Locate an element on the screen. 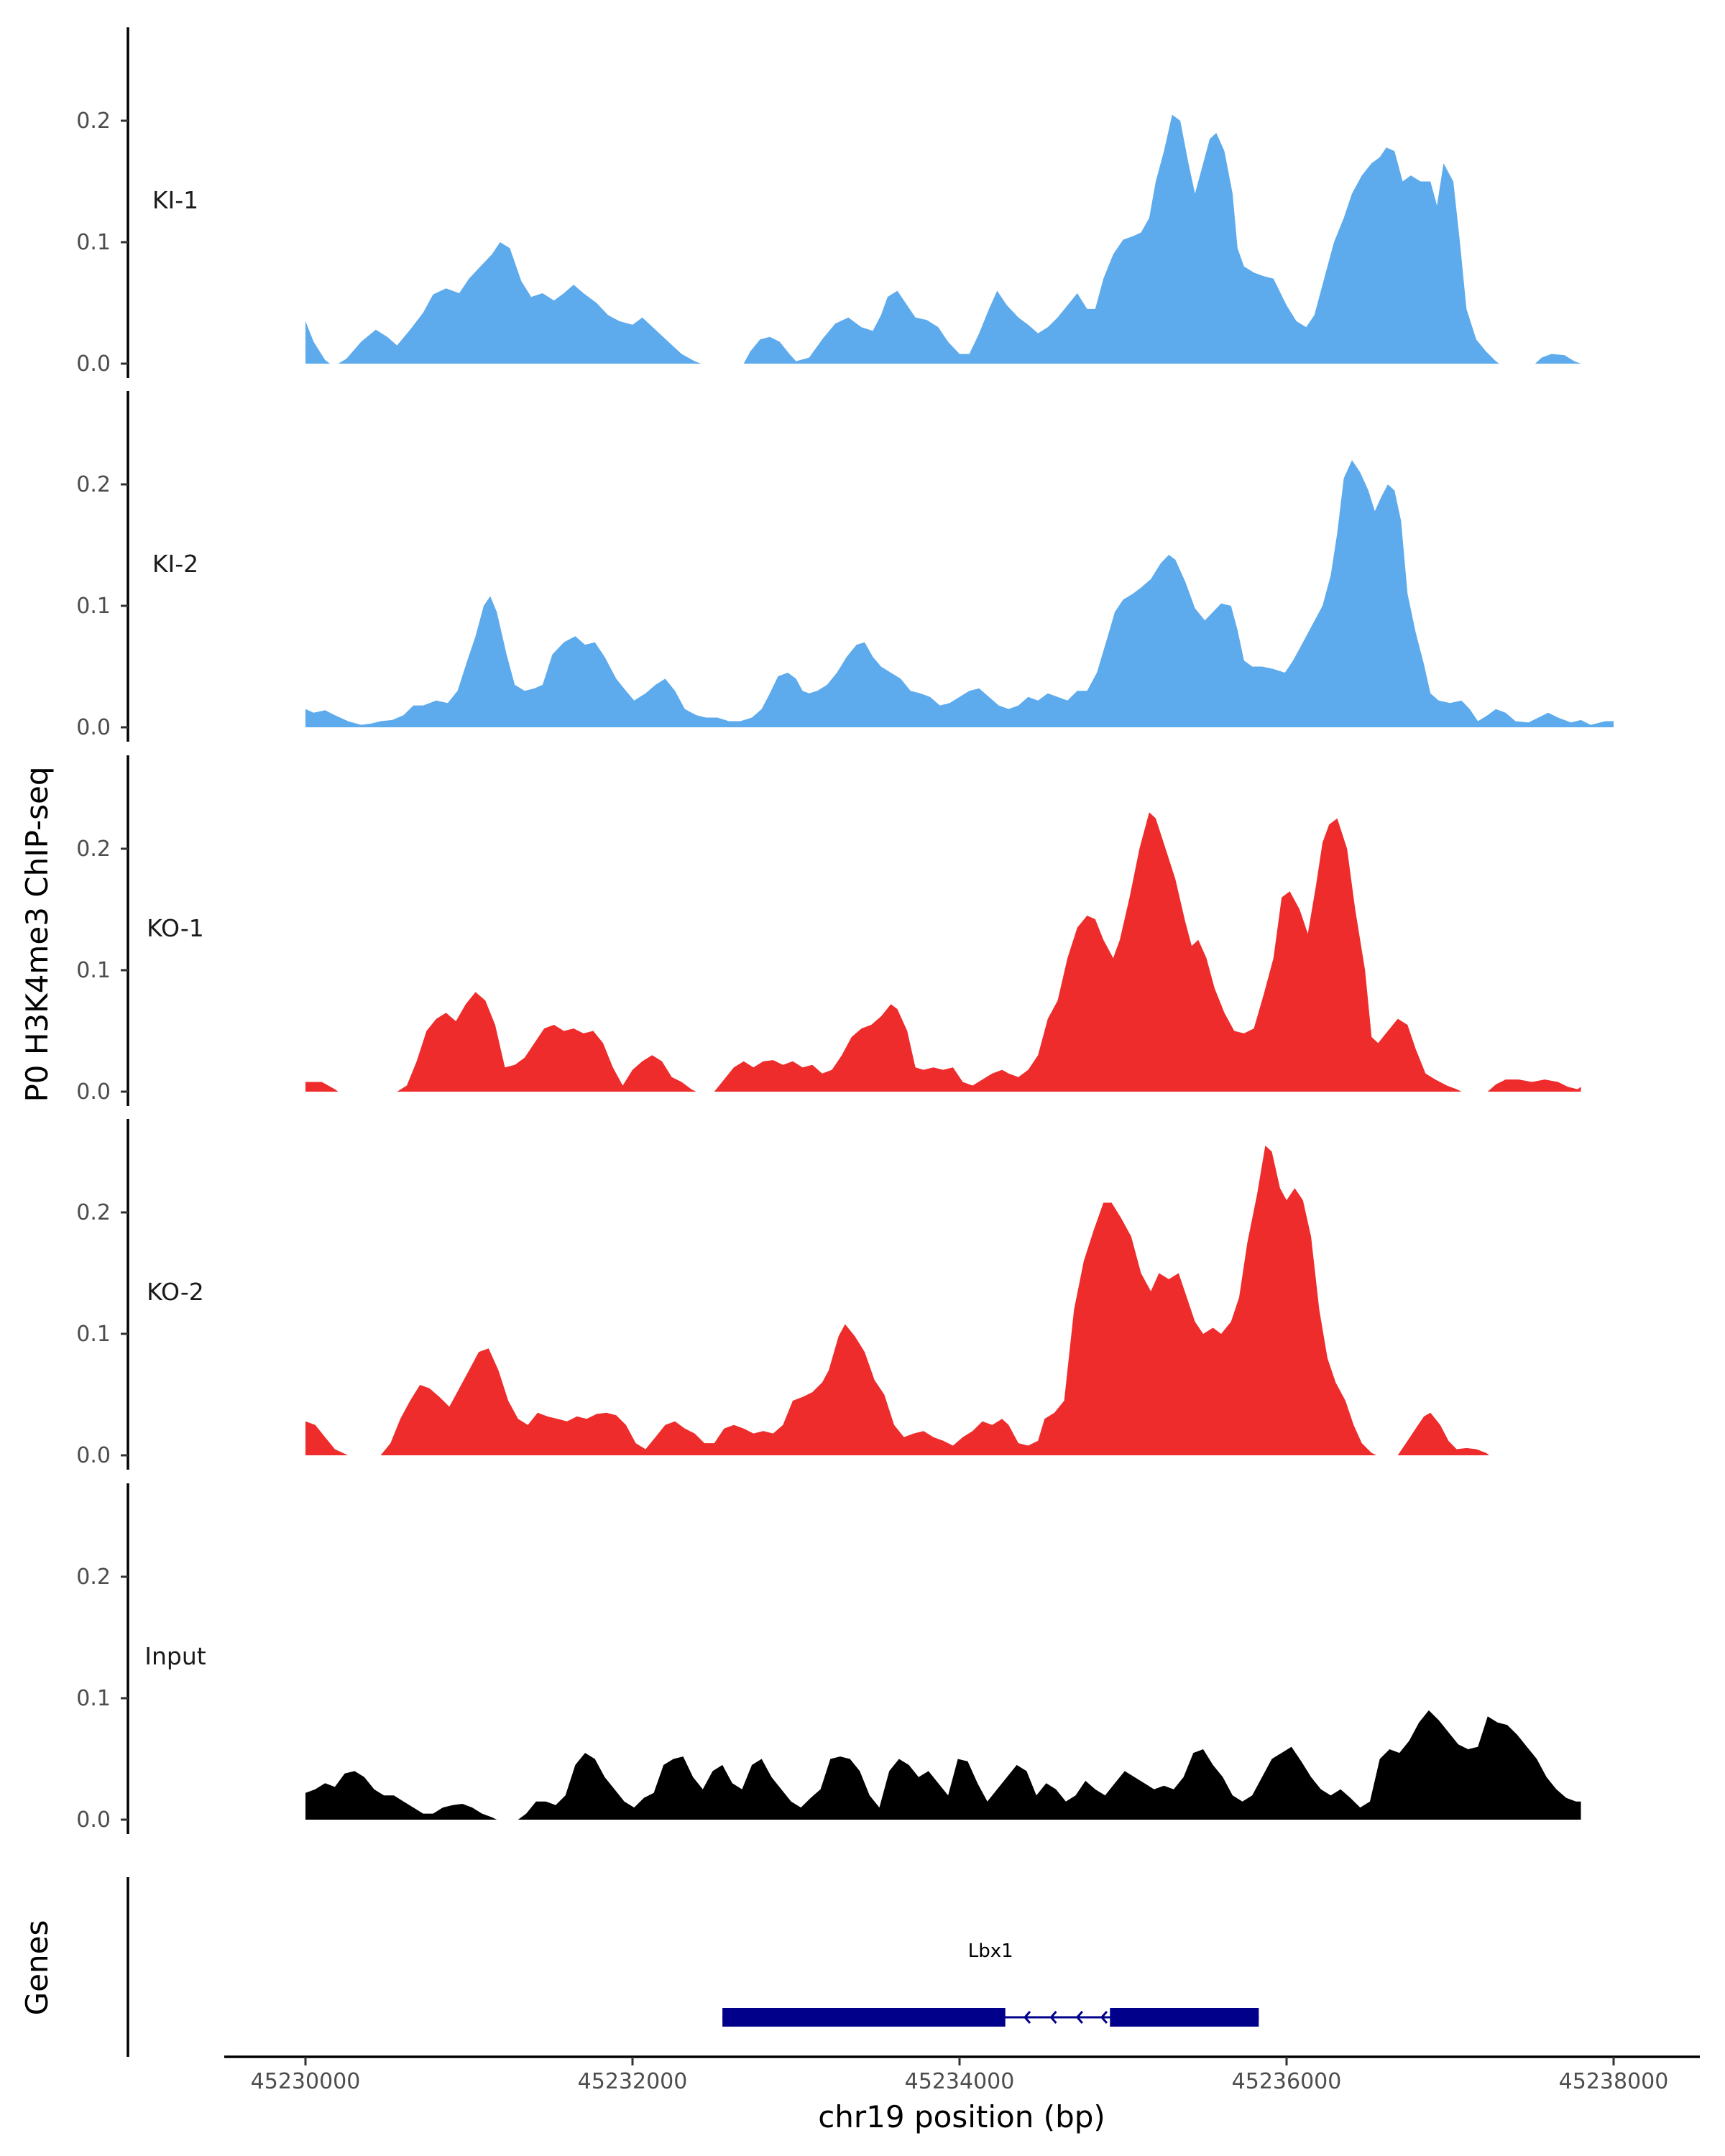 Image resolution: width=1725 pixels, height=2156 pixels. x-axis-title: chr19 position (bp) is located at coordinates (961, 2116).